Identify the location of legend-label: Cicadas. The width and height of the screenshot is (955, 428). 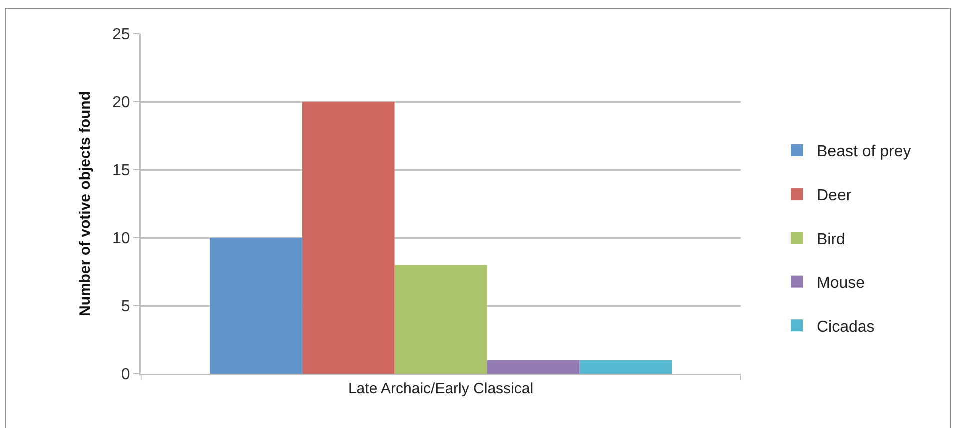
(846, 327).